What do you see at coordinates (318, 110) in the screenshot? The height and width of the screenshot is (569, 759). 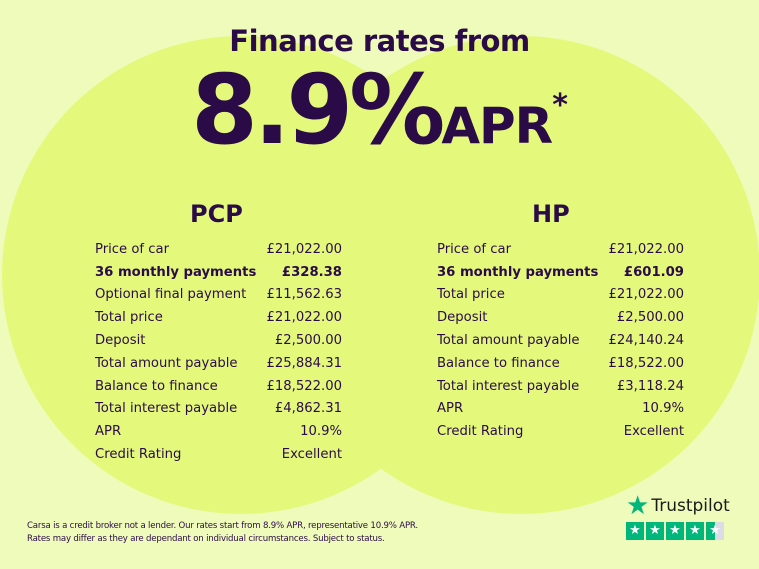 I see `rate-value: 8.9%` at bounding box center [318, 110].